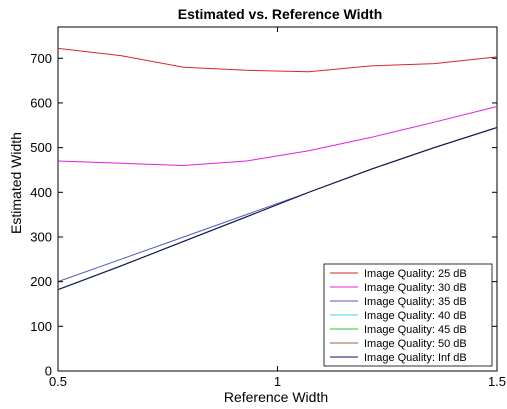 The width and height of the screenshot is (507, 409). I want to click on legend-entry: Image Quality: 25 dB, so click(415, 274).